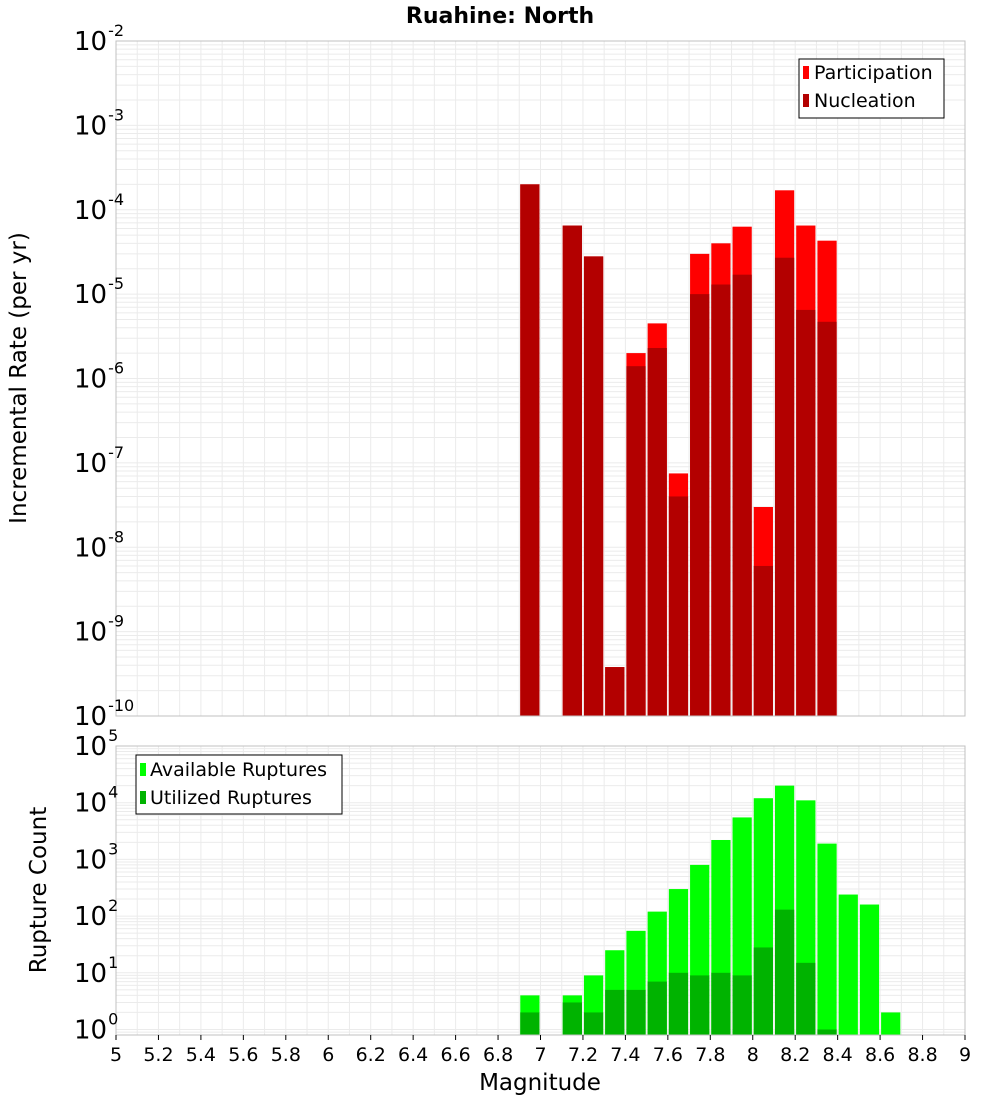 The image size is (1000, 1100). Describe the element at coordinates (753, 1055) in the screenshot. I see `x-tick-label: 8` at that location.